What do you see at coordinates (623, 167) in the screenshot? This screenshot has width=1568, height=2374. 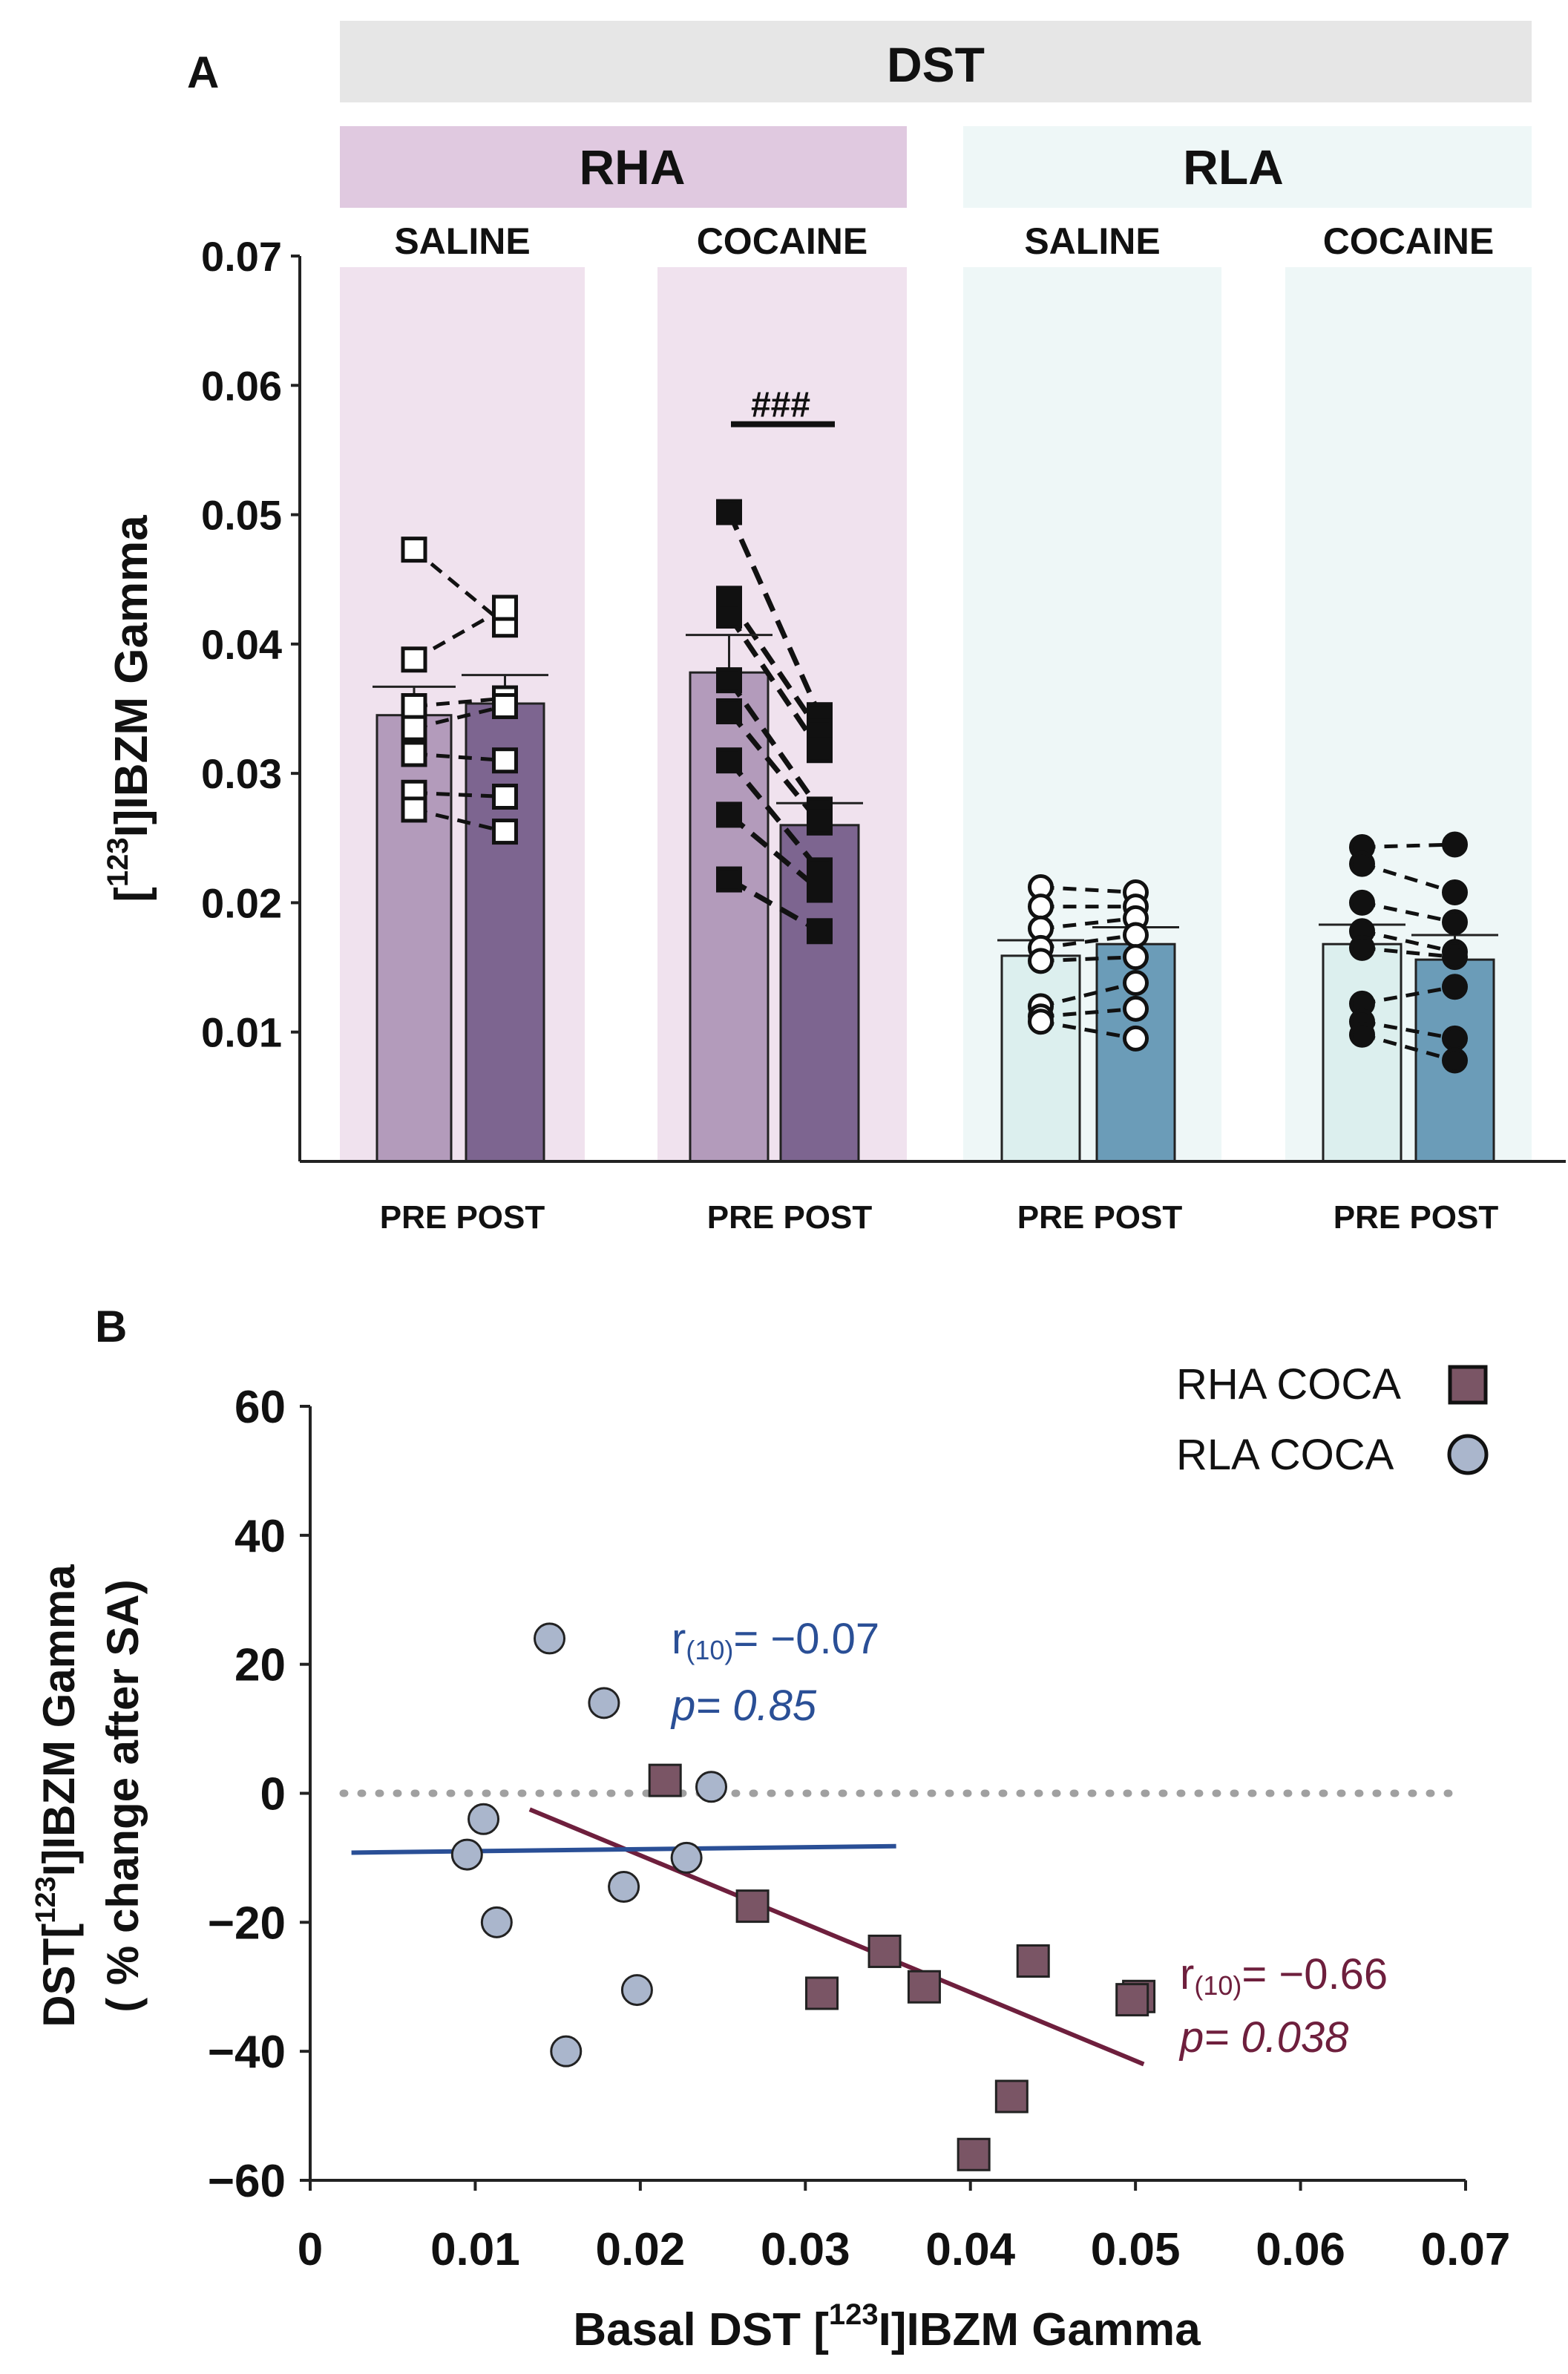 I see `rha-header-bar` at bounding box center [623, 167].